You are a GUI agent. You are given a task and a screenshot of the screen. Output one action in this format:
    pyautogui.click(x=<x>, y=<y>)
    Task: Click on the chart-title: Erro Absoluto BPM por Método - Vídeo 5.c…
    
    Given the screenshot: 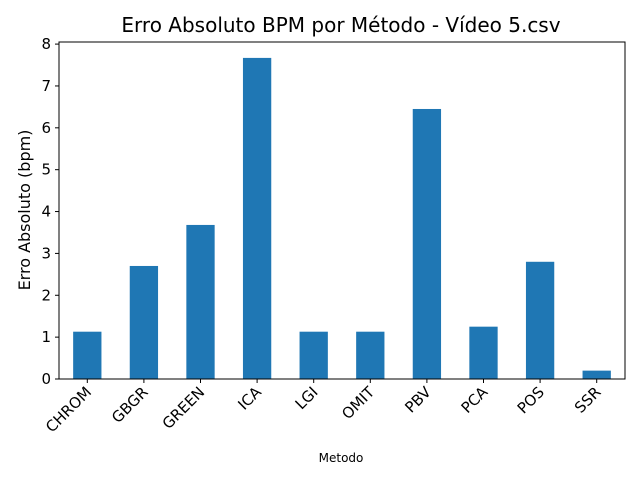 What is the action you would take?
    pyautogui.click(x=340, y=25)
    